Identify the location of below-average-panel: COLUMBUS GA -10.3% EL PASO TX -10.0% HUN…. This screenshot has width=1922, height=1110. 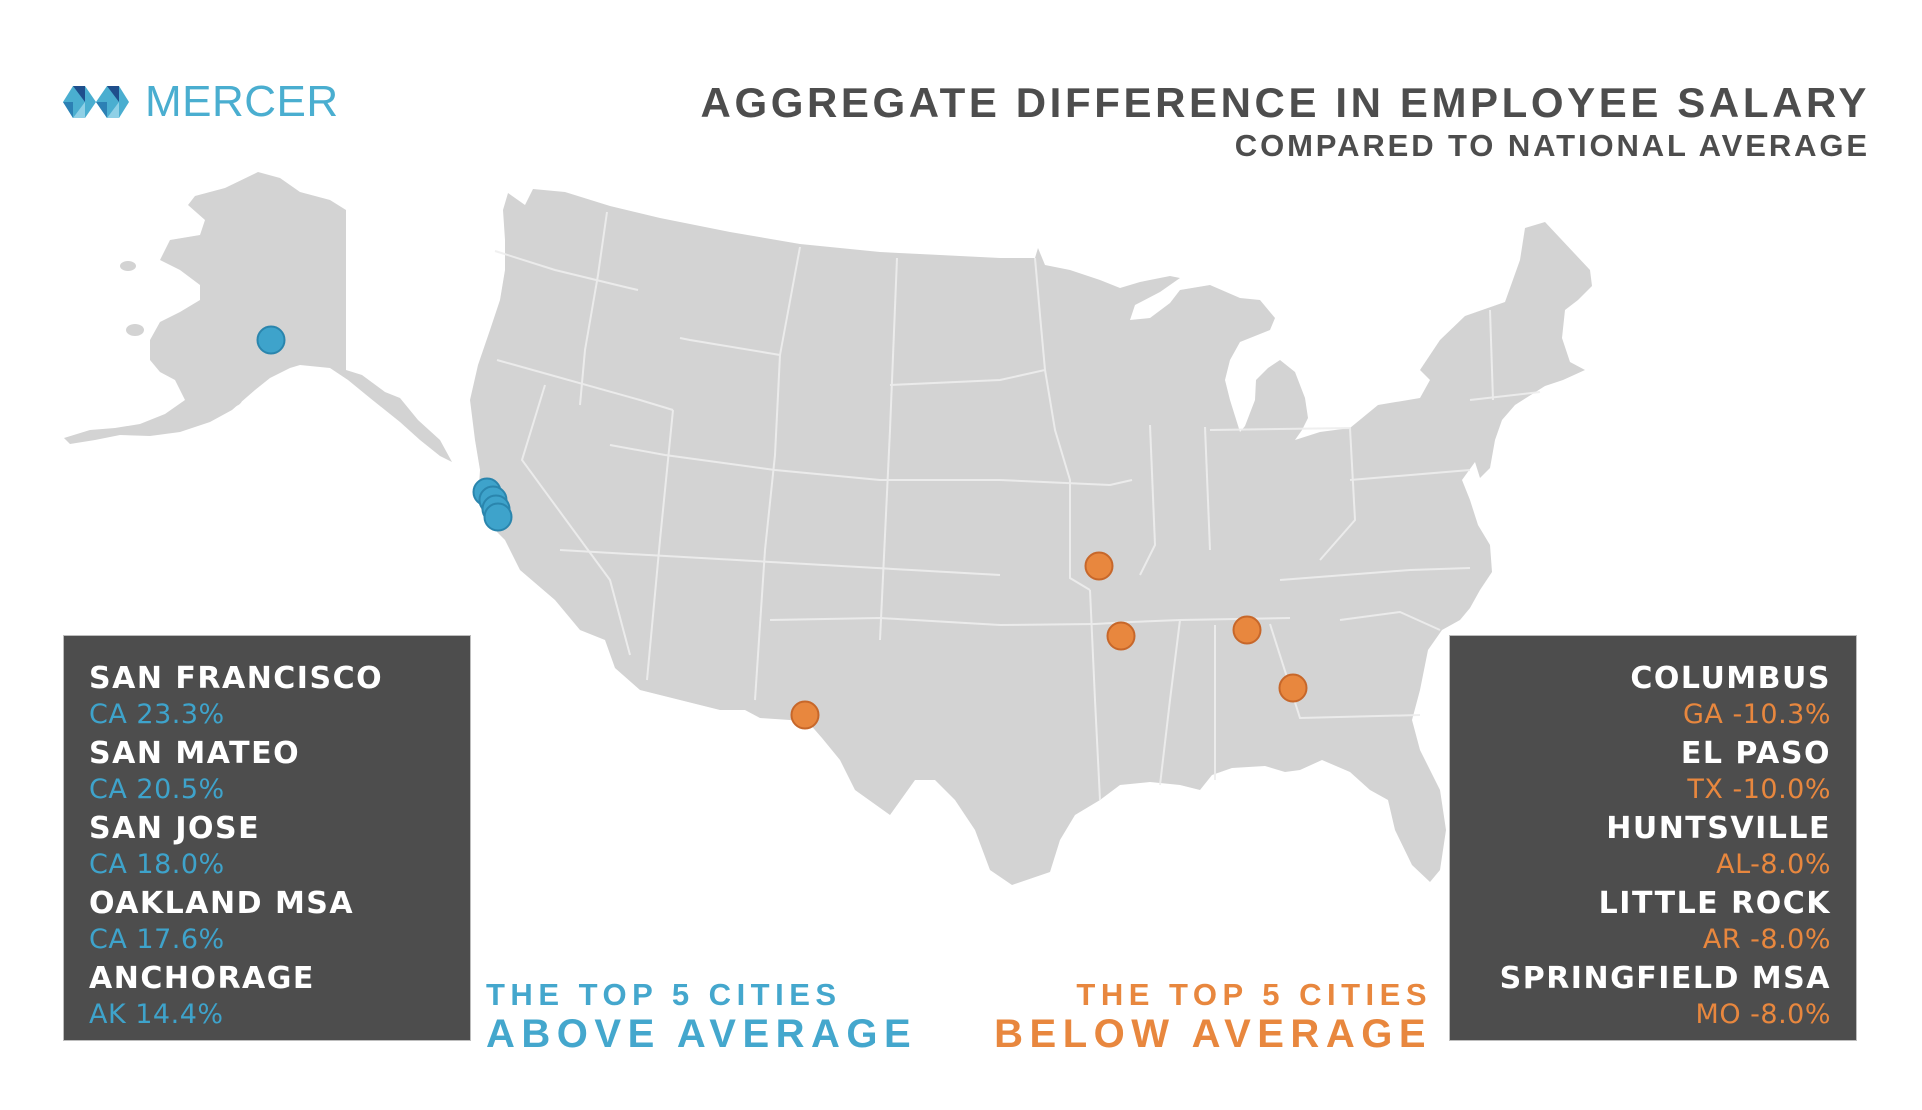
(1653, 838).